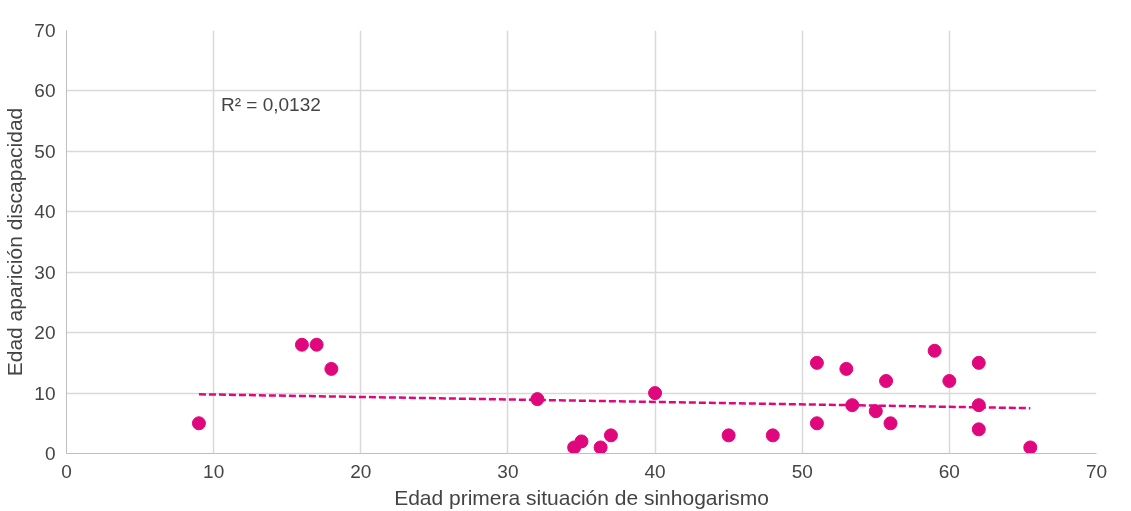  What do you see at coordinates (45, 333) in the screenshot?
I see `y-tick-label: 20` at bounding box center [45, 333].